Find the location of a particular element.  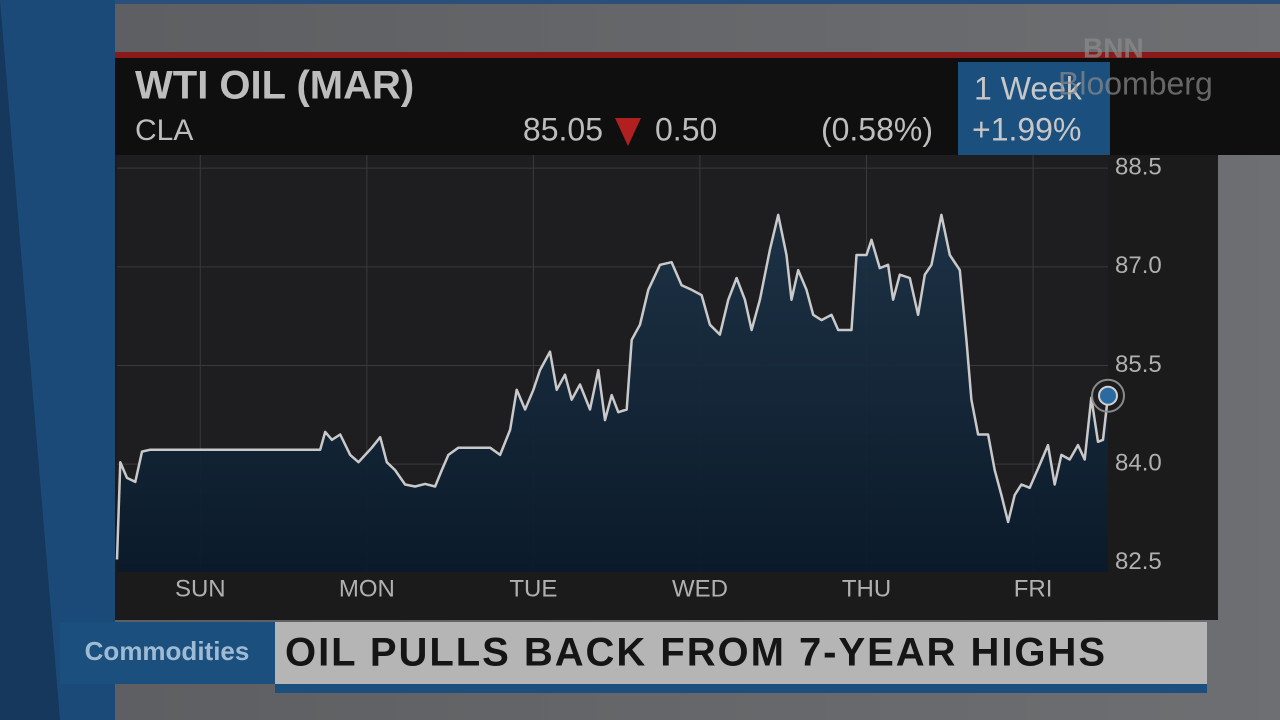

brand-line2: Bloomberg is located at coordinates (1135, 83).